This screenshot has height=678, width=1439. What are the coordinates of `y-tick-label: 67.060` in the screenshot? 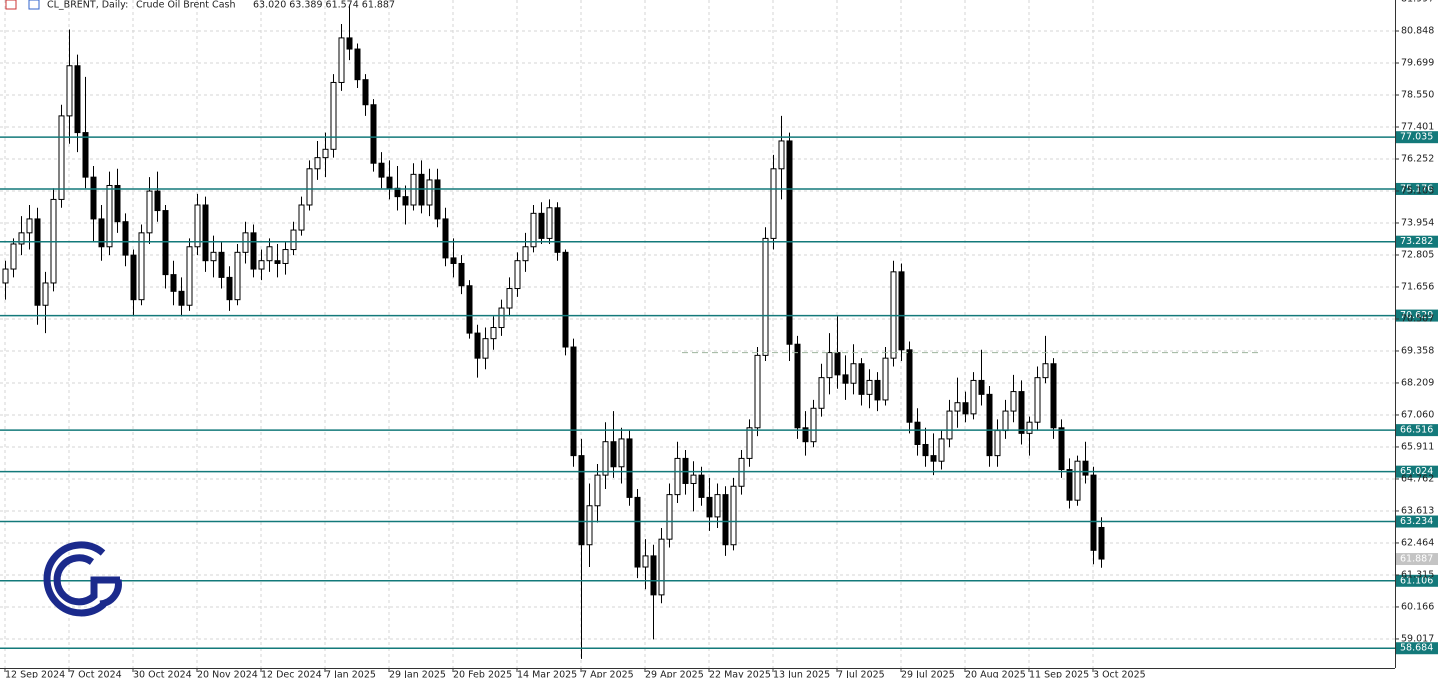 It's located at (1417, 414).